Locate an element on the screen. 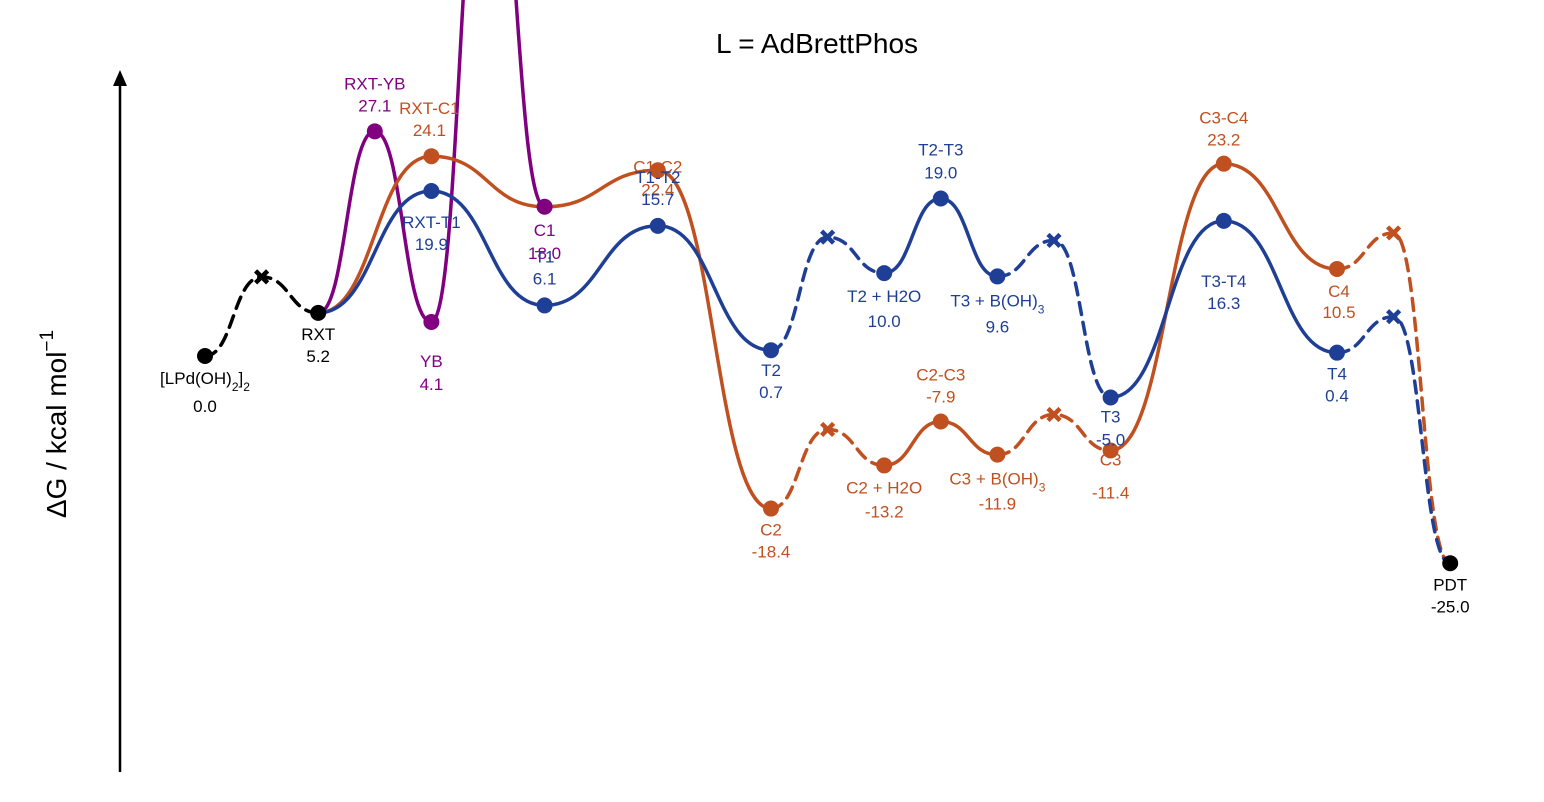 The height and width of the screenshot is (802, 1544). state-name: C2 is located at coordinates (771, 530).